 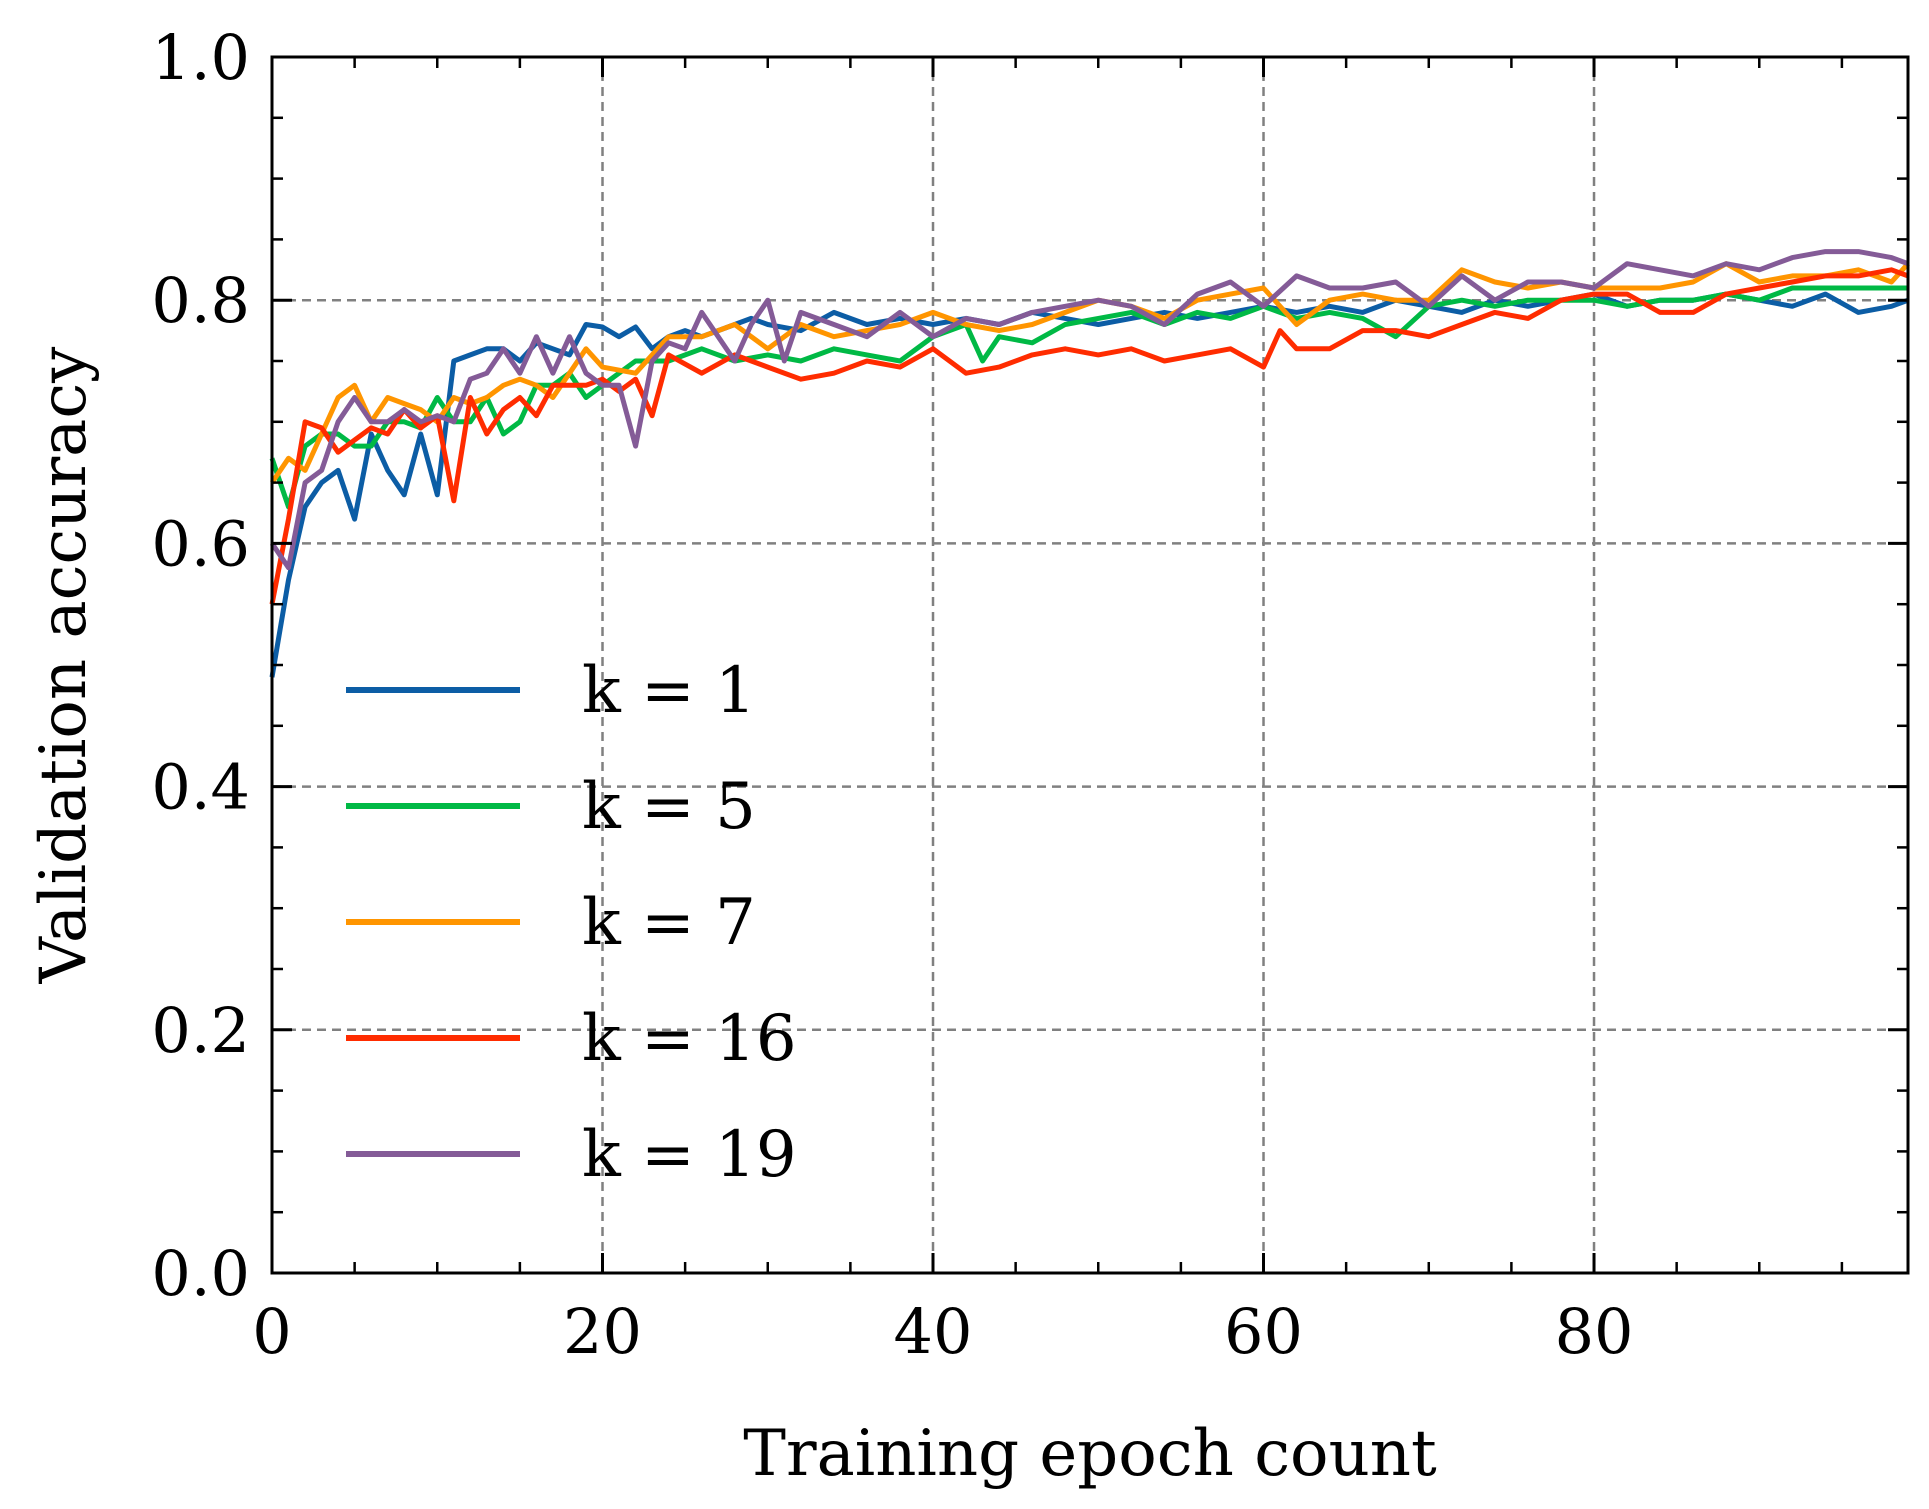 I want to click on x-tick-label: 80, so click(x=1594, y=1331).